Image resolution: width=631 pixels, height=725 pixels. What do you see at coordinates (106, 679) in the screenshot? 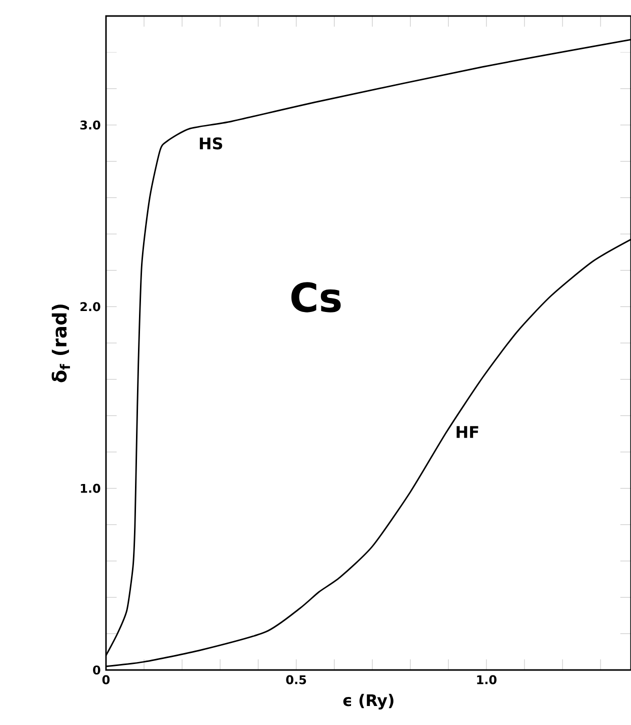
I see `x-tick-label: 0` at bounding box center [106, 679].